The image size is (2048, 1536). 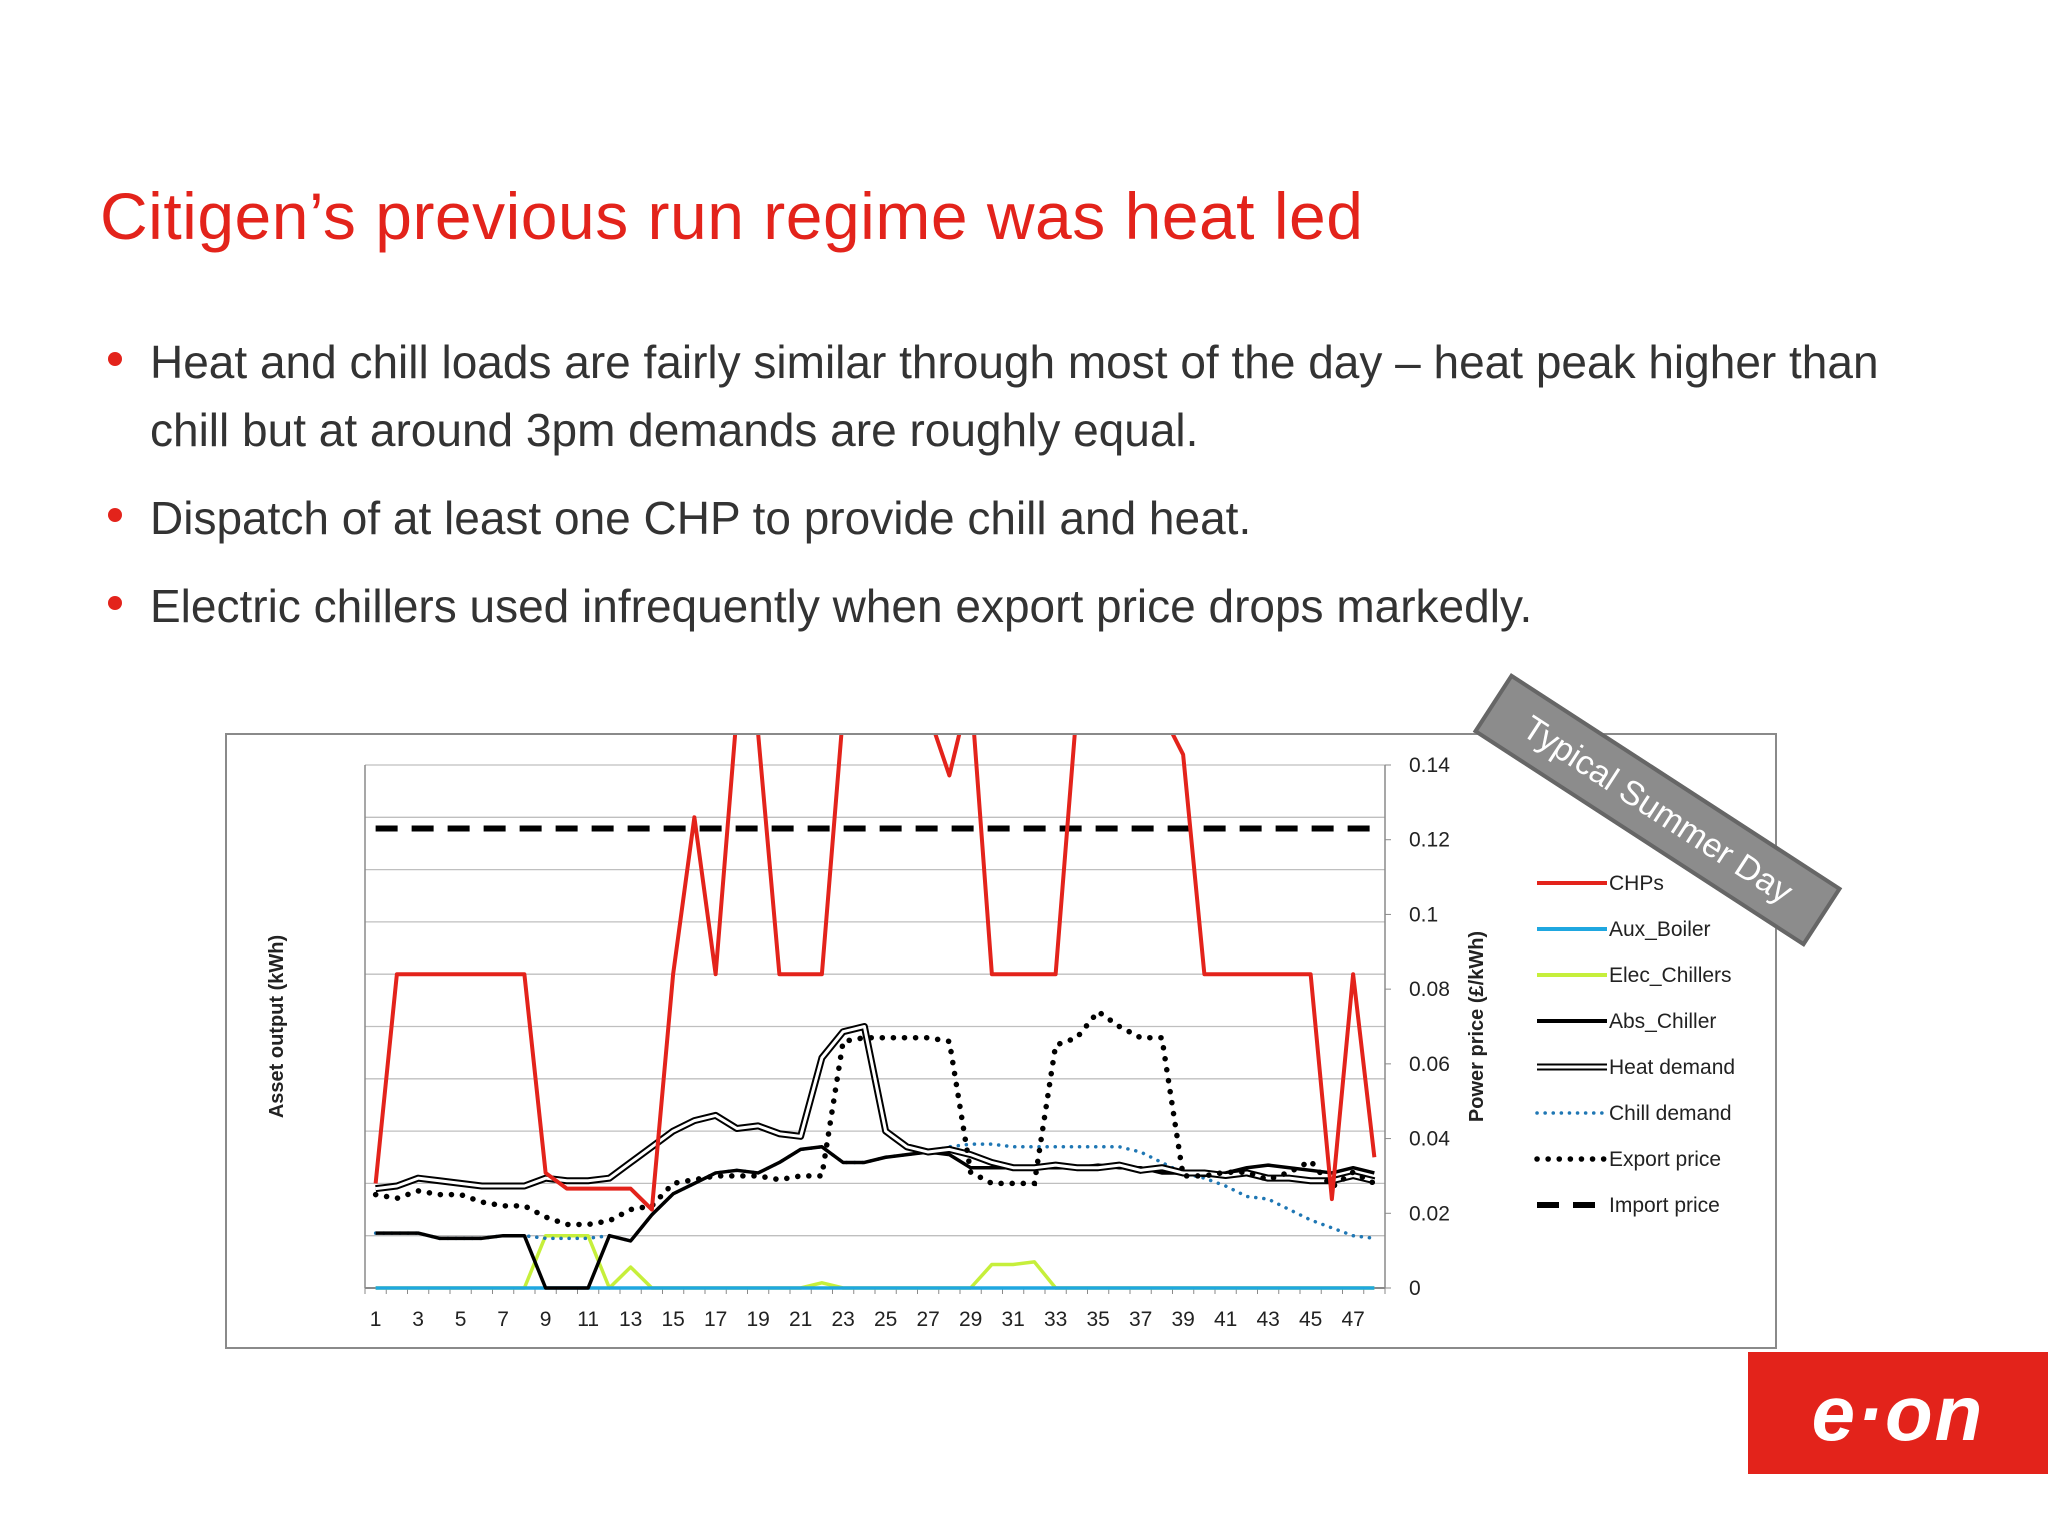 I want to click on logo-text: e·on, so click(x=1898, y=1412).